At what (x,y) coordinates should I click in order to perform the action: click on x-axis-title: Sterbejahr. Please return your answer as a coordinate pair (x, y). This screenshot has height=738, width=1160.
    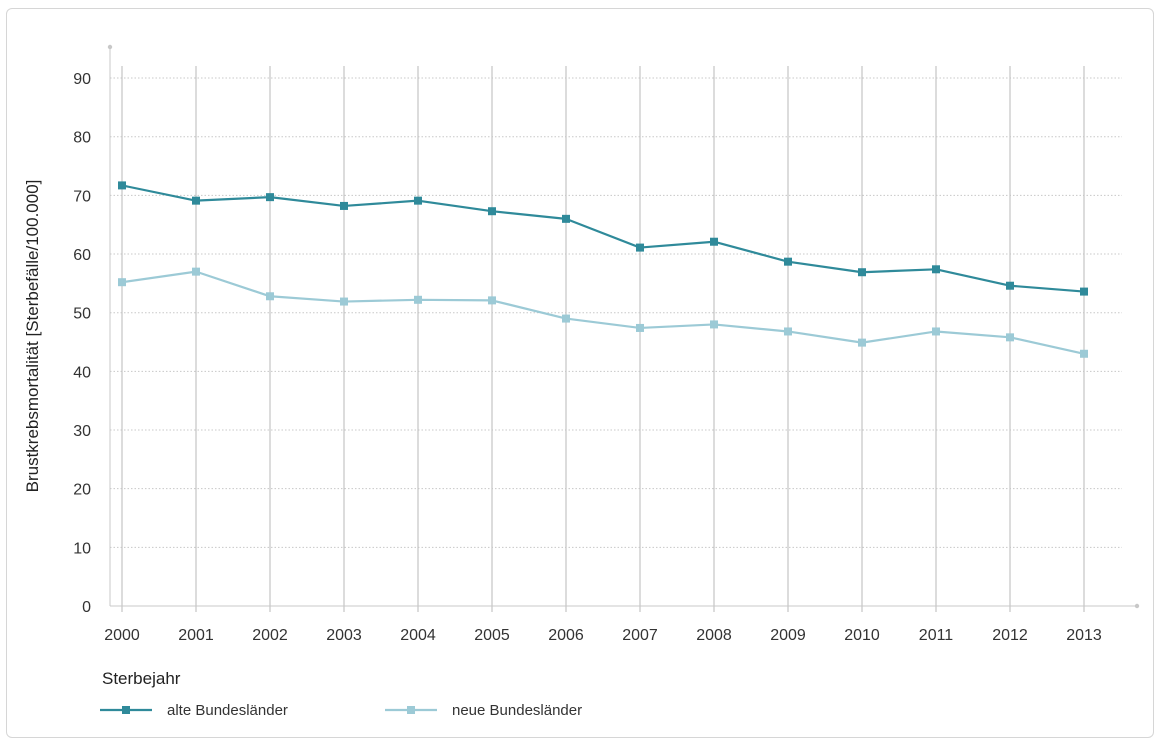
    Looking at the image, I should click on (141, 678).